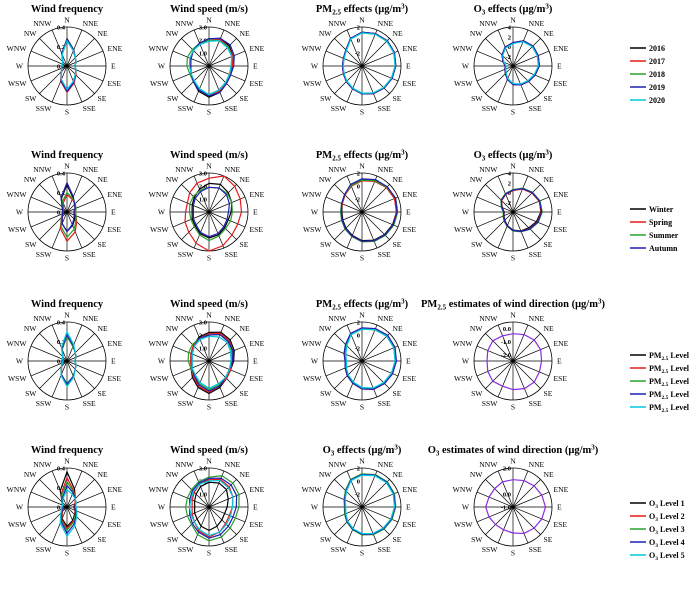 This screenshot has height=596, width=691. I want to click on radial-tick-label: -1.0, so click(506, 508).